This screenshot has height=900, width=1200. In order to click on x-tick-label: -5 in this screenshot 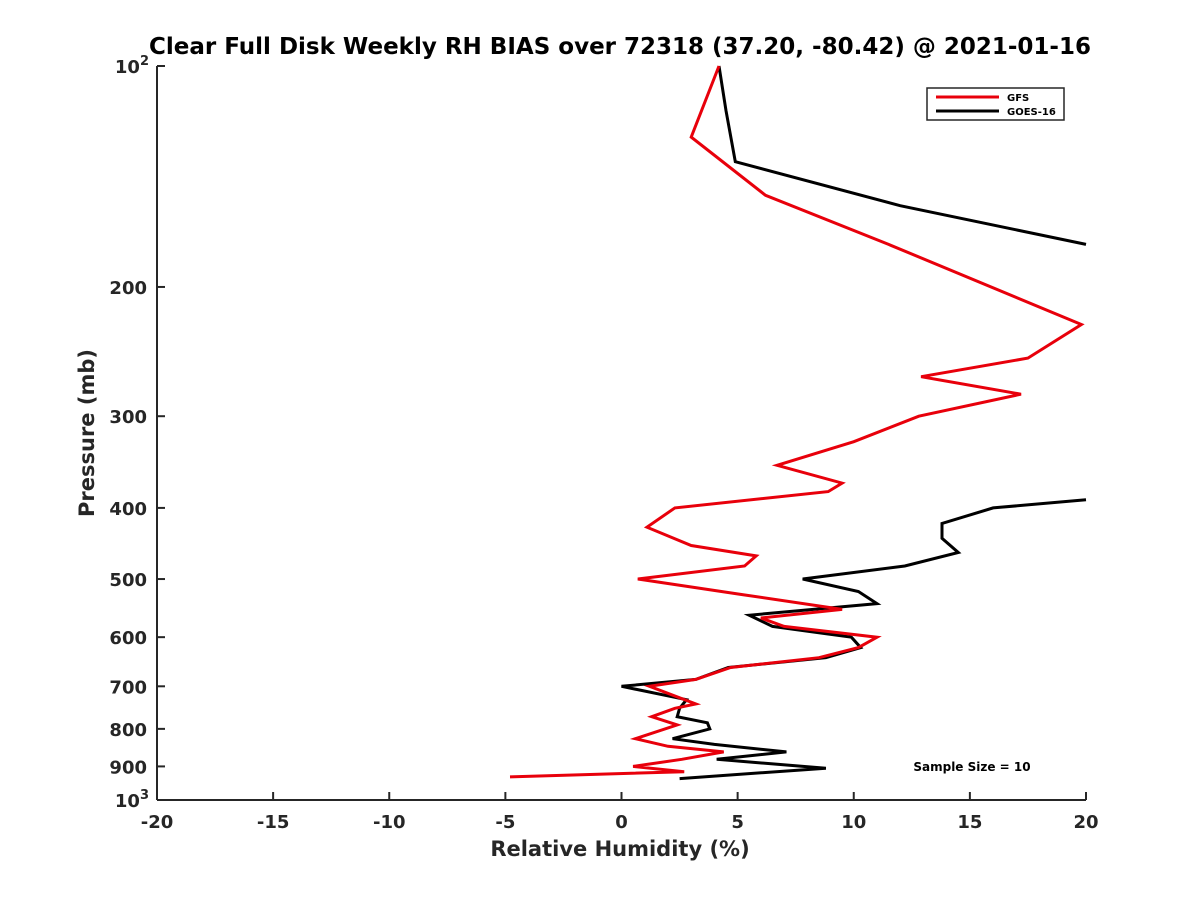, I will do `click(505, 822)`.